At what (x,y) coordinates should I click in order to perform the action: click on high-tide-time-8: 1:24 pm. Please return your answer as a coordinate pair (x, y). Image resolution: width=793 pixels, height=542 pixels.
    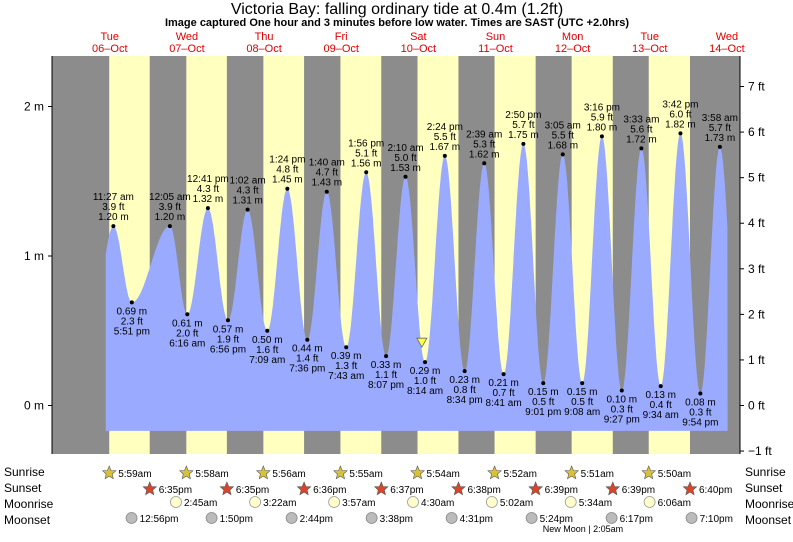
    Looking at the image, I should click on (287, 160).